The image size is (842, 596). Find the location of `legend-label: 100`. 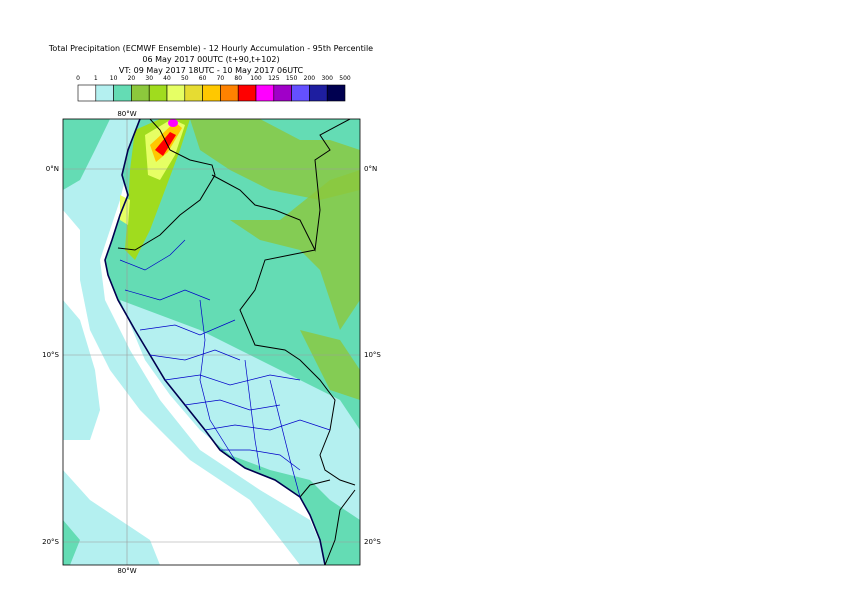

legend-label: 100 is located at coordinates (256, 78).